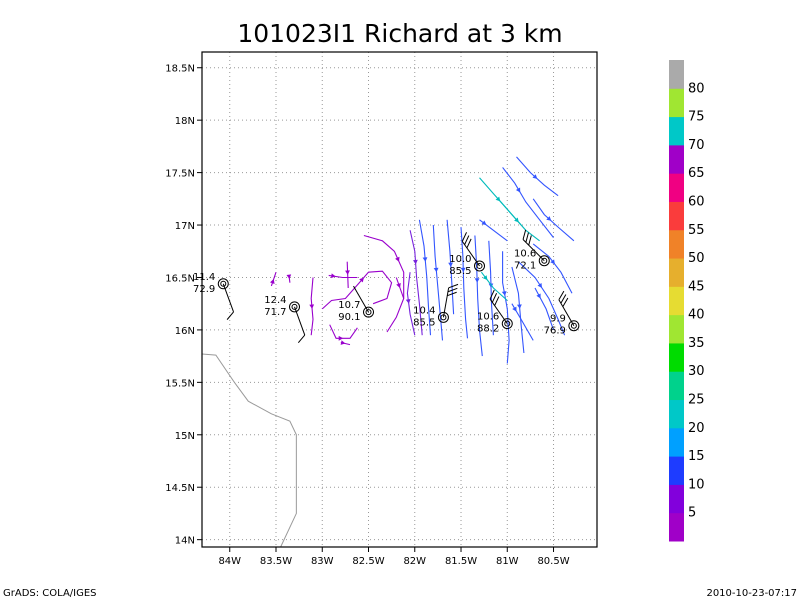 The image size is (800, 600). What do you see at coordinates (525, 266) in the screenshot?
I see `station-value-bottom: 72.1` at bounding box center [525, 266].